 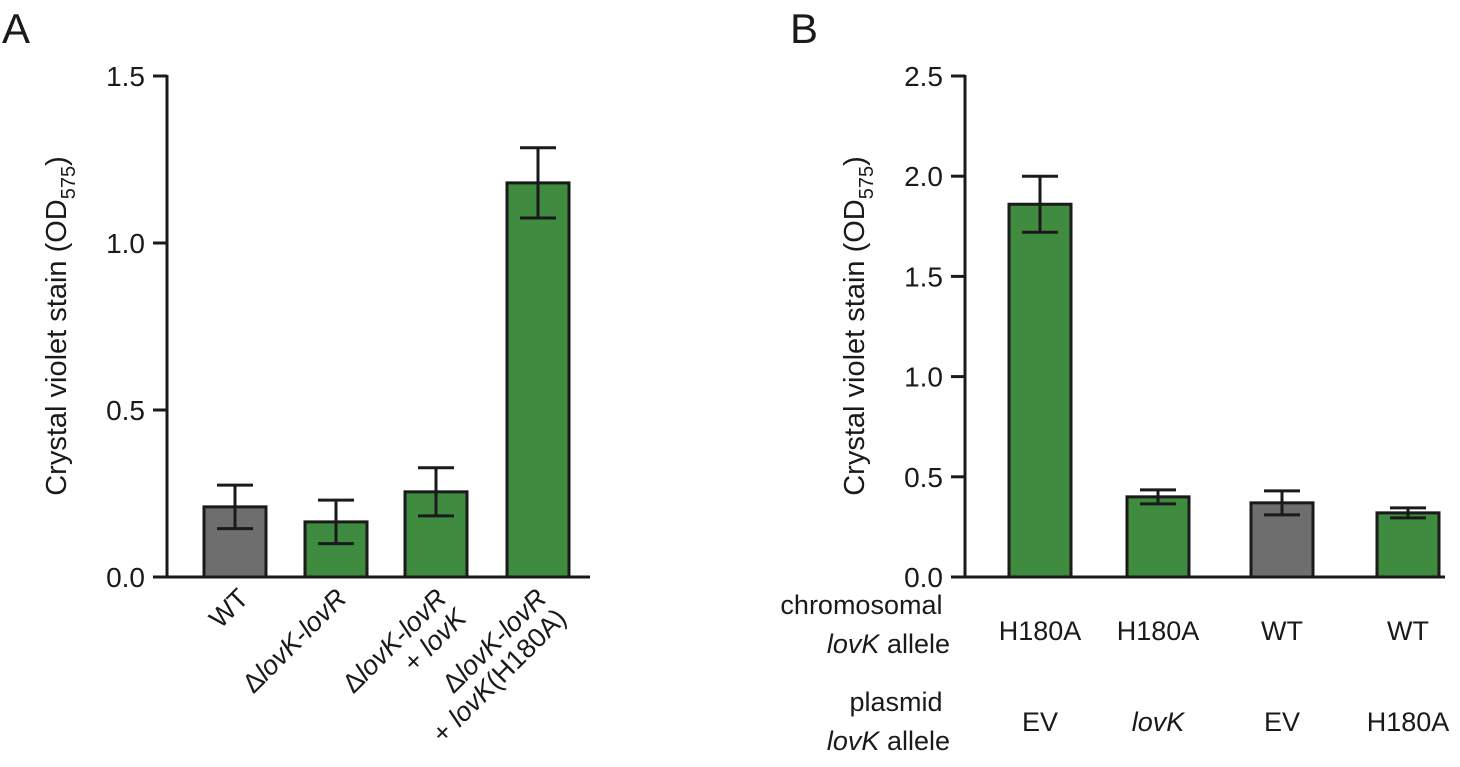 I want to click on plasmid-row-label: plasmid lovK allele, so click(x=888, y=721).